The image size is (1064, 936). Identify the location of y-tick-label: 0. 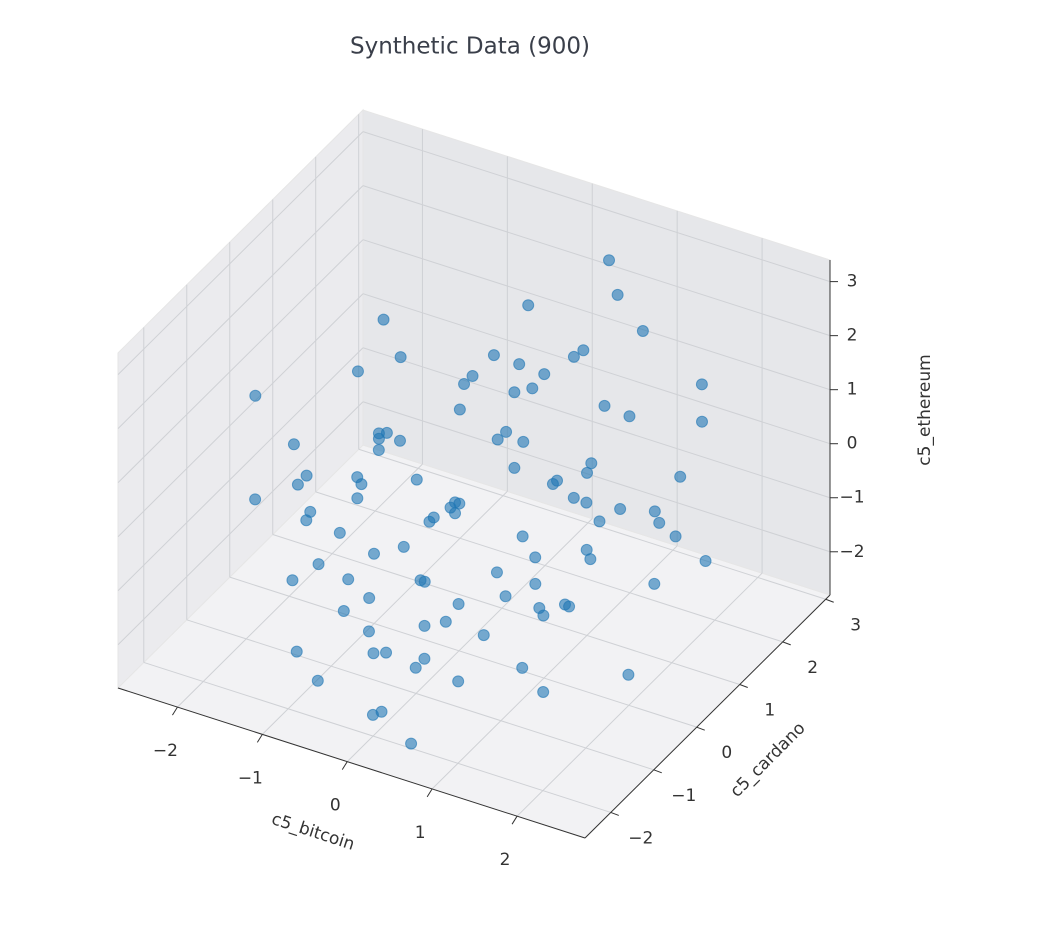
(726, 753).